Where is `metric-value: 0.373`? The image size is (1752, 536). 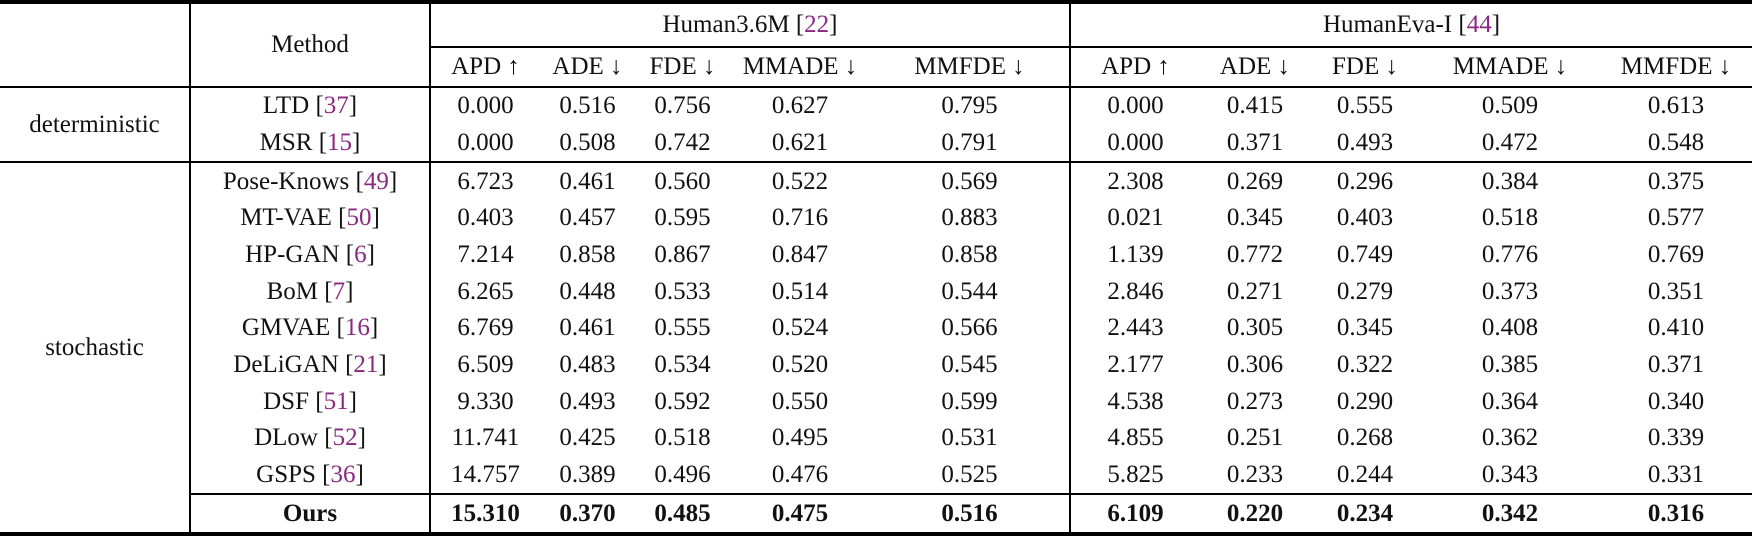 metric-value: 0.373 is located at coordinates (1510, 291).